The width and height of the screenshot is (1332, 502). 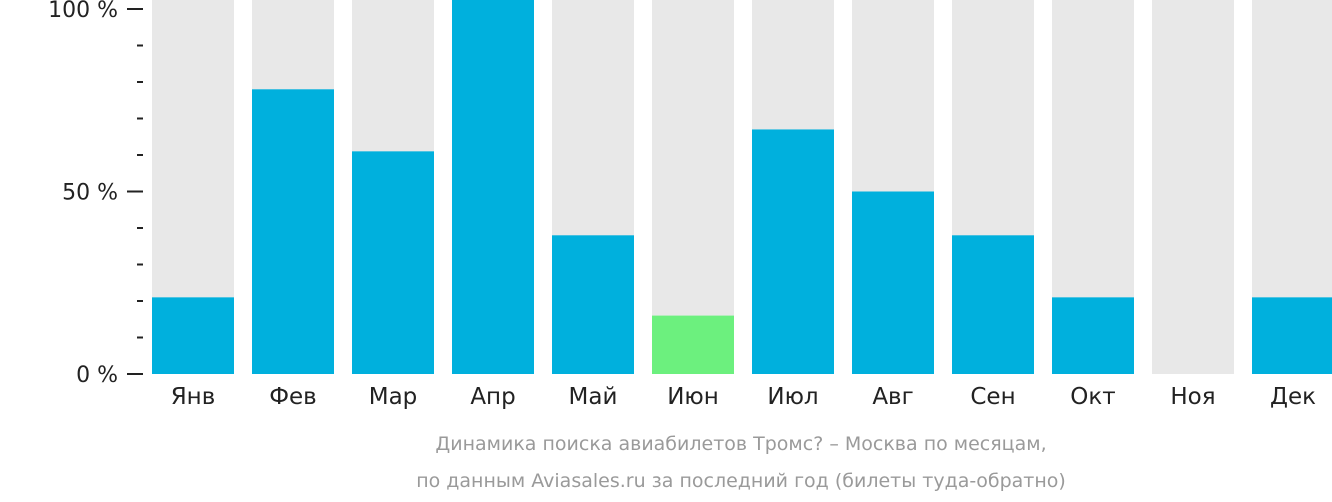 What do you see at coordinates (97, 375) in the screenshot?
I see `y-tick-label: 0 %` at bounding box center [97, 375].